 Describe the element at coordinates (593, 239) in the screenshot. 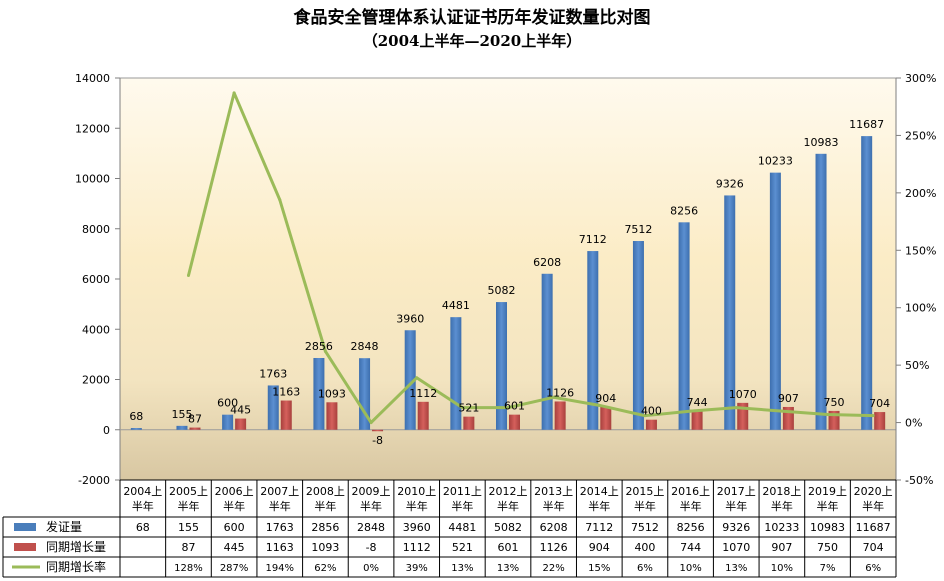

I see `data-label-issued: 7112` at that location.